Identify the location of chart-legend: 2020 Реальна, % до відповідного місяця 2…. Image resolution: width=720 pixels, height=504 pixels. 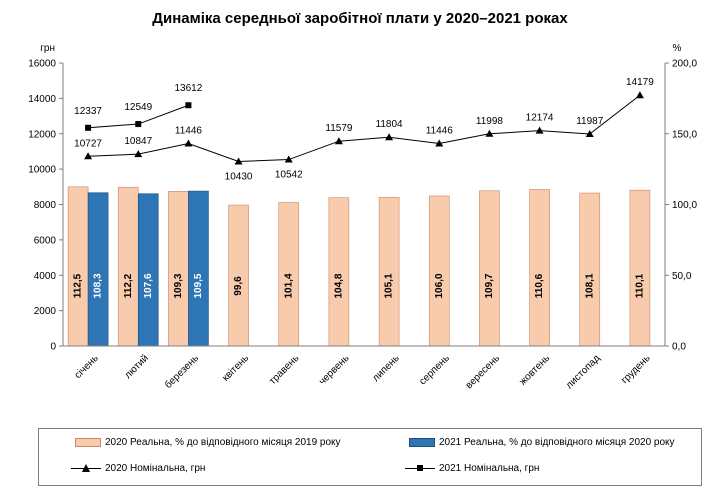
(370, 457).